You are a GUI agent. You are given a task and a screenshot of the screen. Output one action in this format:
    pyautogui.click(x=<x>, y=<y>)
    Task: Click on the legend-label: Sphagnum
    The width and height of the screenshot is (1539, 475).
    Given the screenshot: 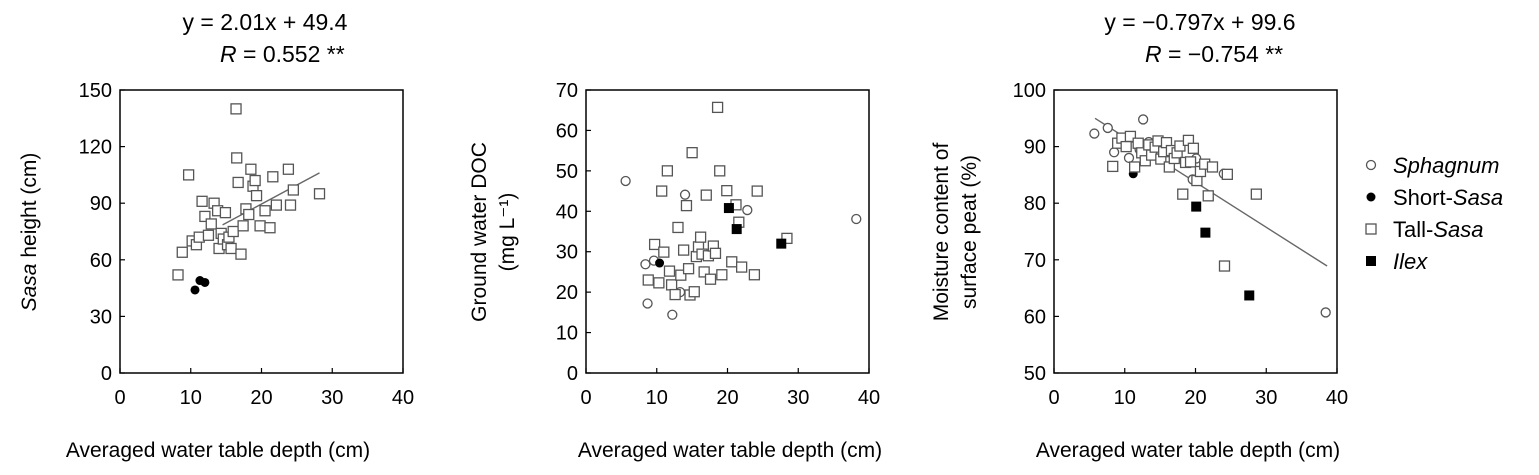 What is the action you would take?
    pyautogui.click(x=1446, y=165)
    